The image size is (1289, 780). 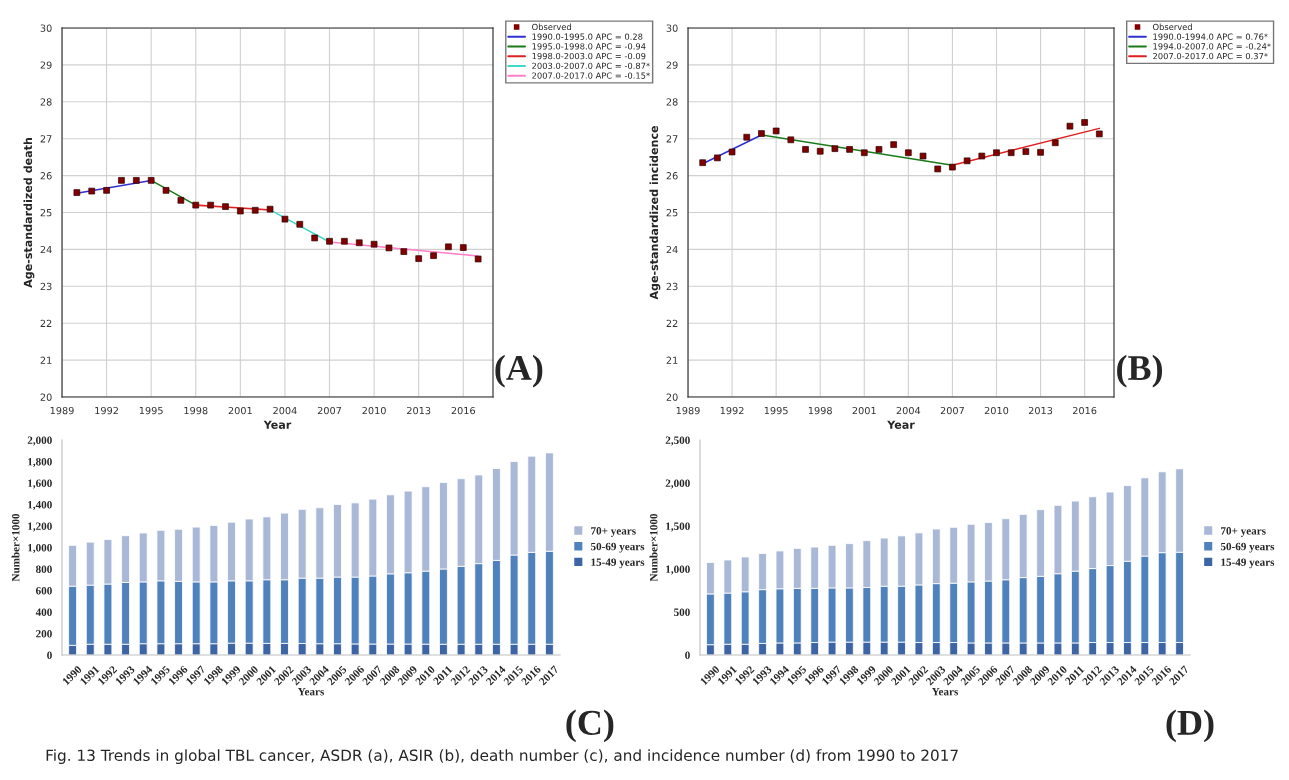 What do you see at coordinates (40, 505) in the screenshot?
I see `y-tick-label: 1,400` at bounding box center [40, 505].